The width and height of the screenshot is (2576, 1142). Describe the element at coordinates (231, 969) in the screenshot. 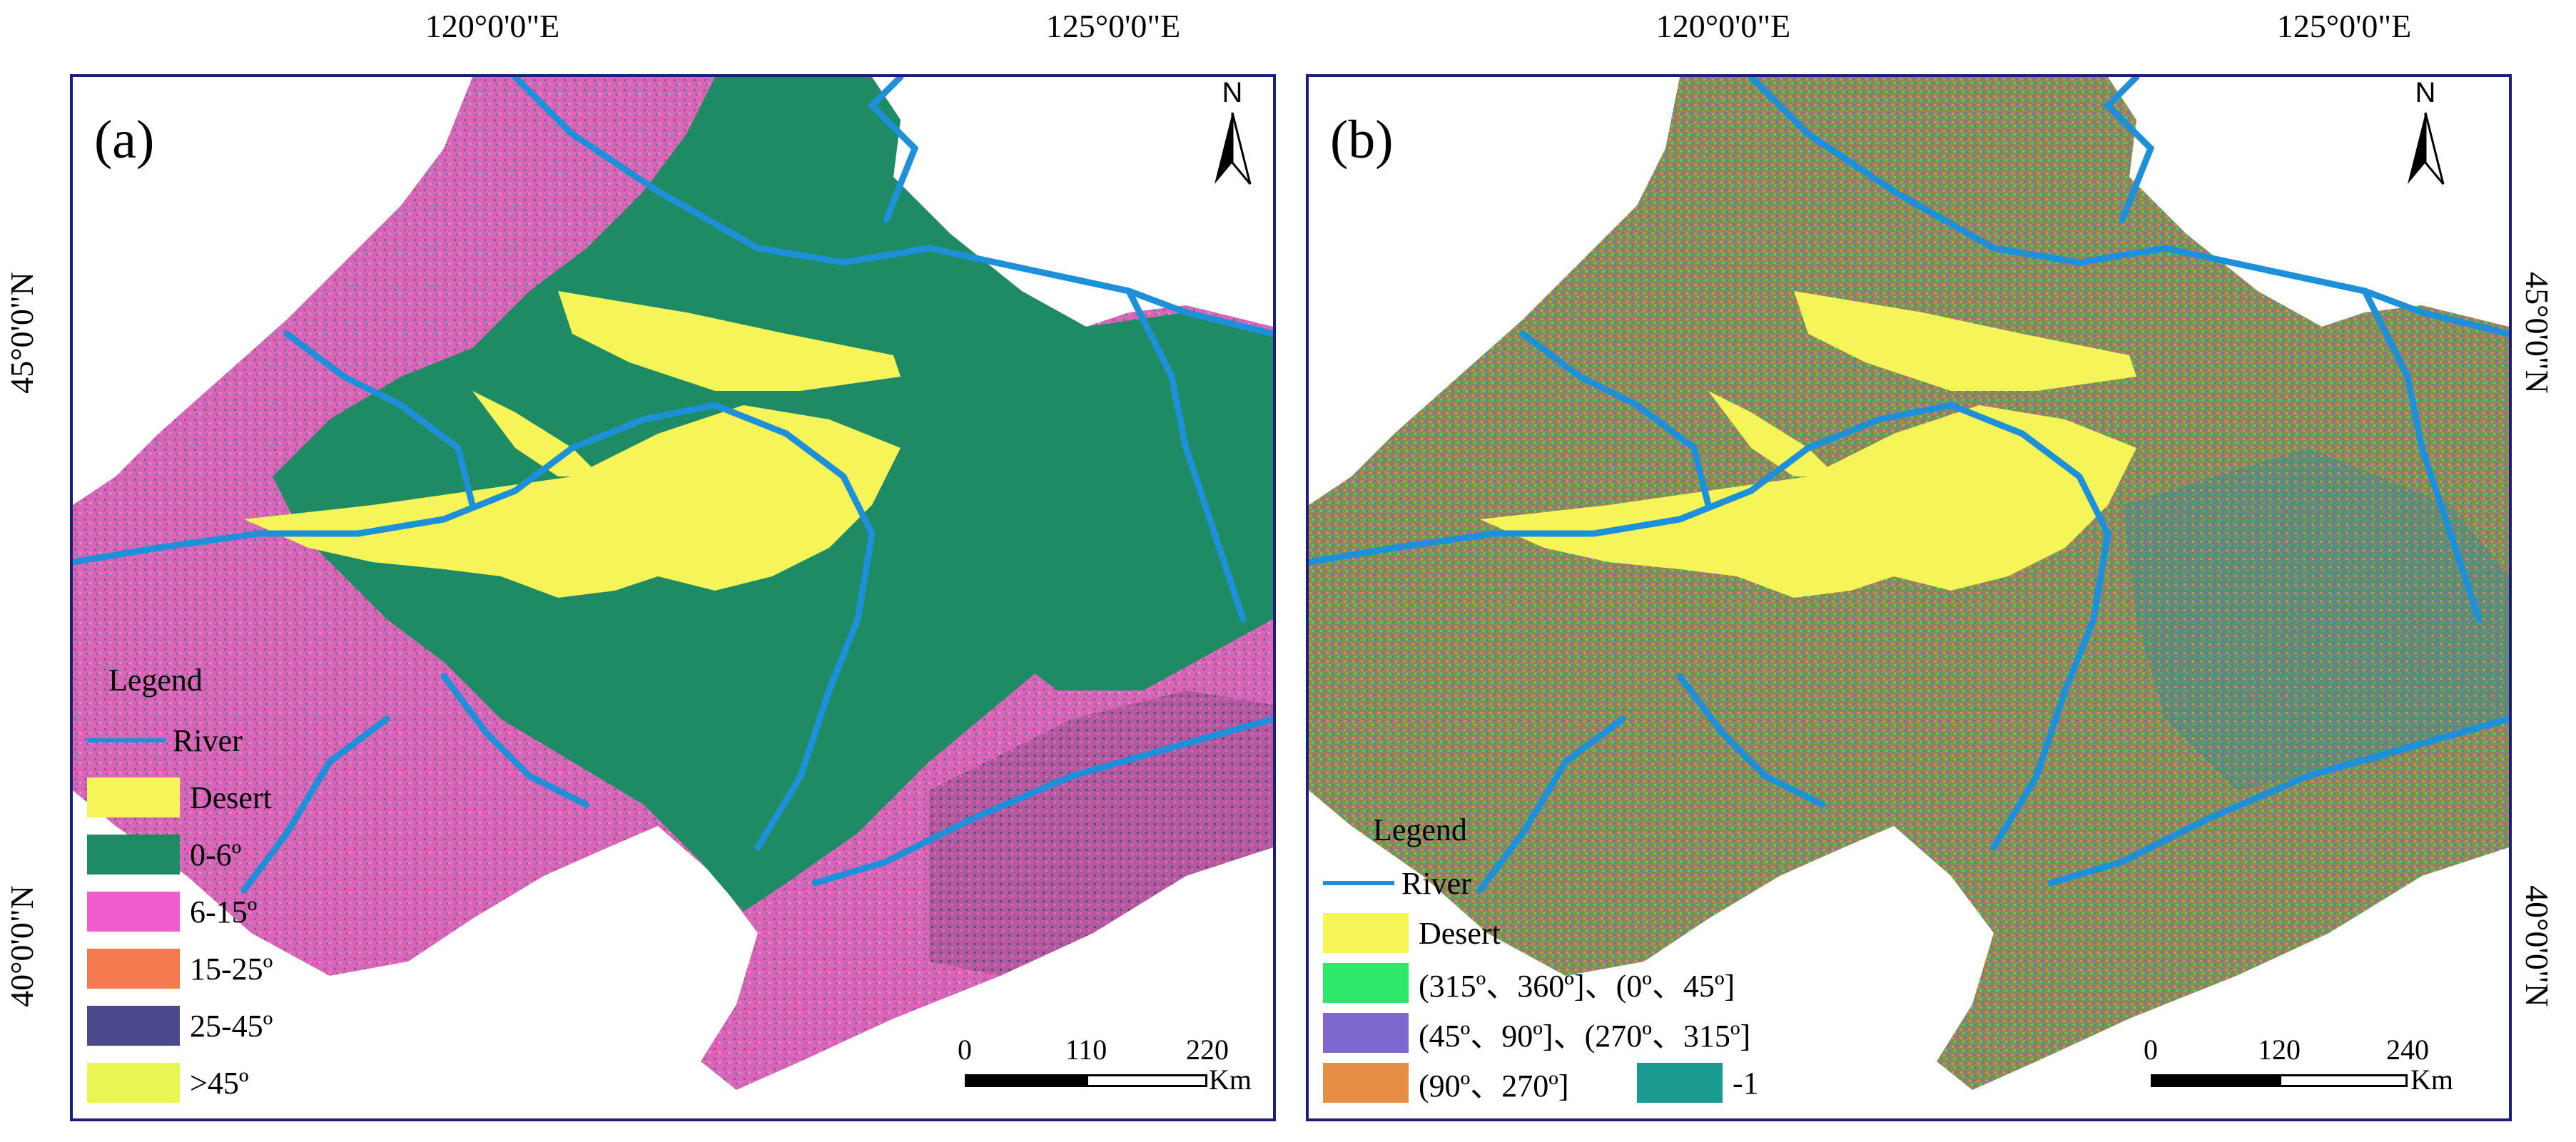

I see `legend-label: 15-25º` at that location.